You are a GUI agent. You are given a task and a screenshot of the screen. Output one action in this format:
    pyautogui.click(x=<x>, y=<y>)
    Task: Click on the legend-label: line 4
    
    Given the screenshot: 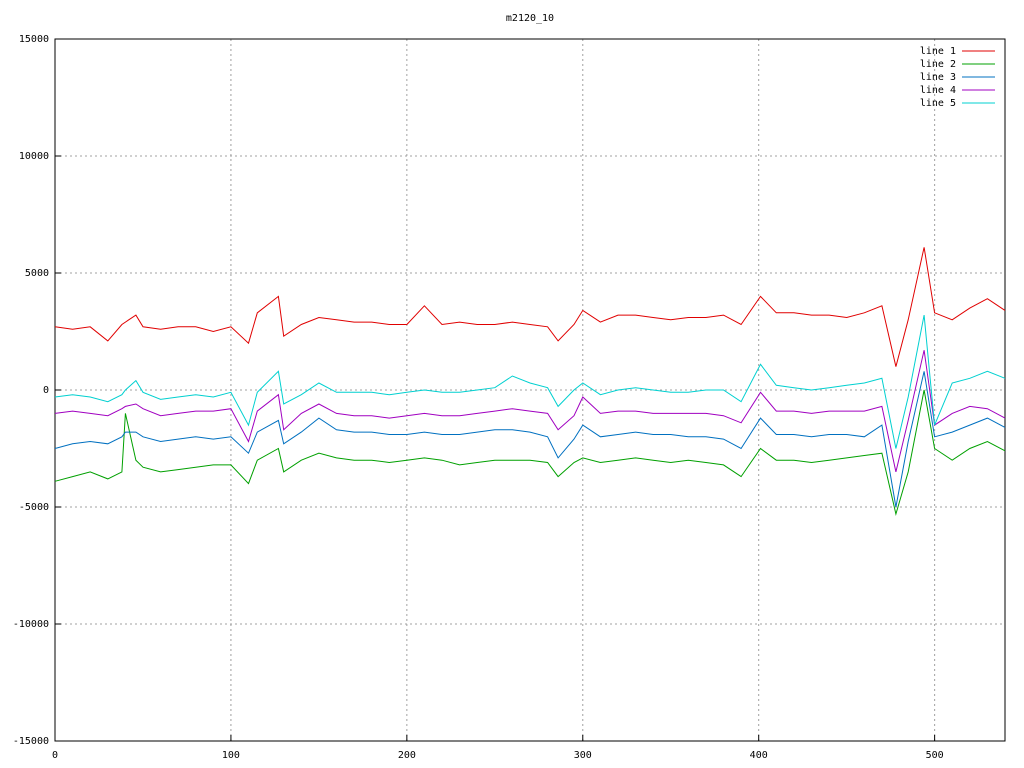 What is the action you would take?
    pyautogui.click(x=938, y=90)
    